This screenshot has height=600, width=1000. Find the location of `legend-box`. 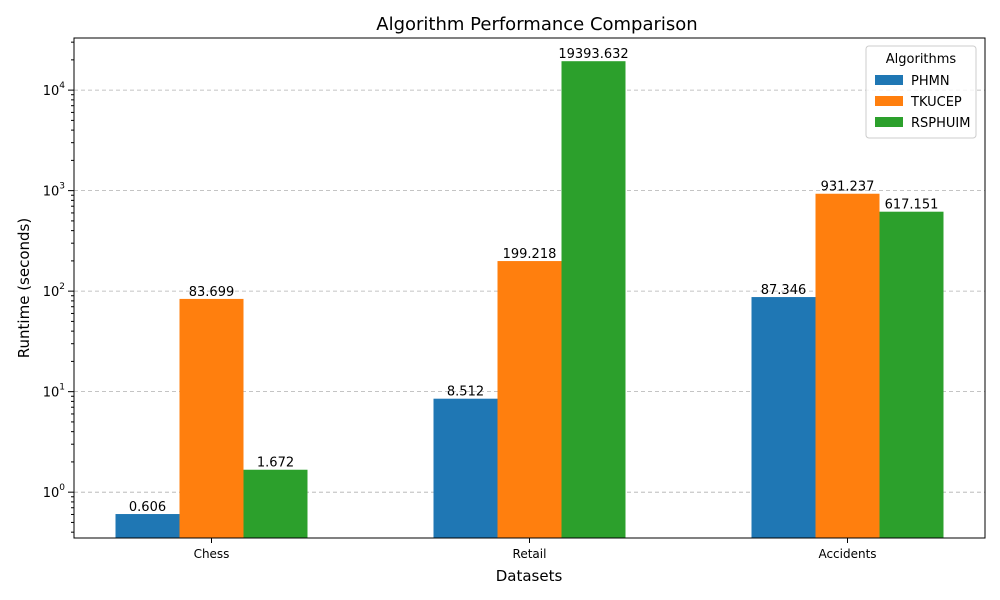

legend-box is located at coordinates (921, 92).